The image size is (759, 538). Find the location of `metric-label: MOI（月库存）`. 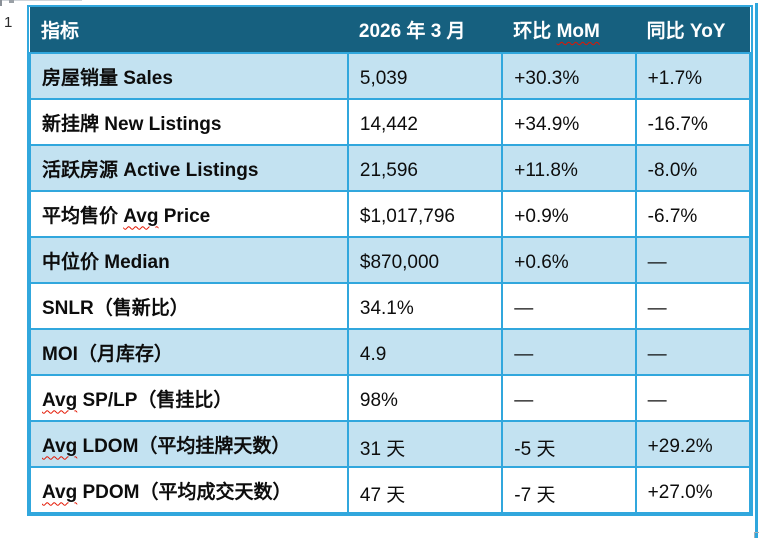

metric-label: MOI（月库存） is located at coordinates (107, 354).